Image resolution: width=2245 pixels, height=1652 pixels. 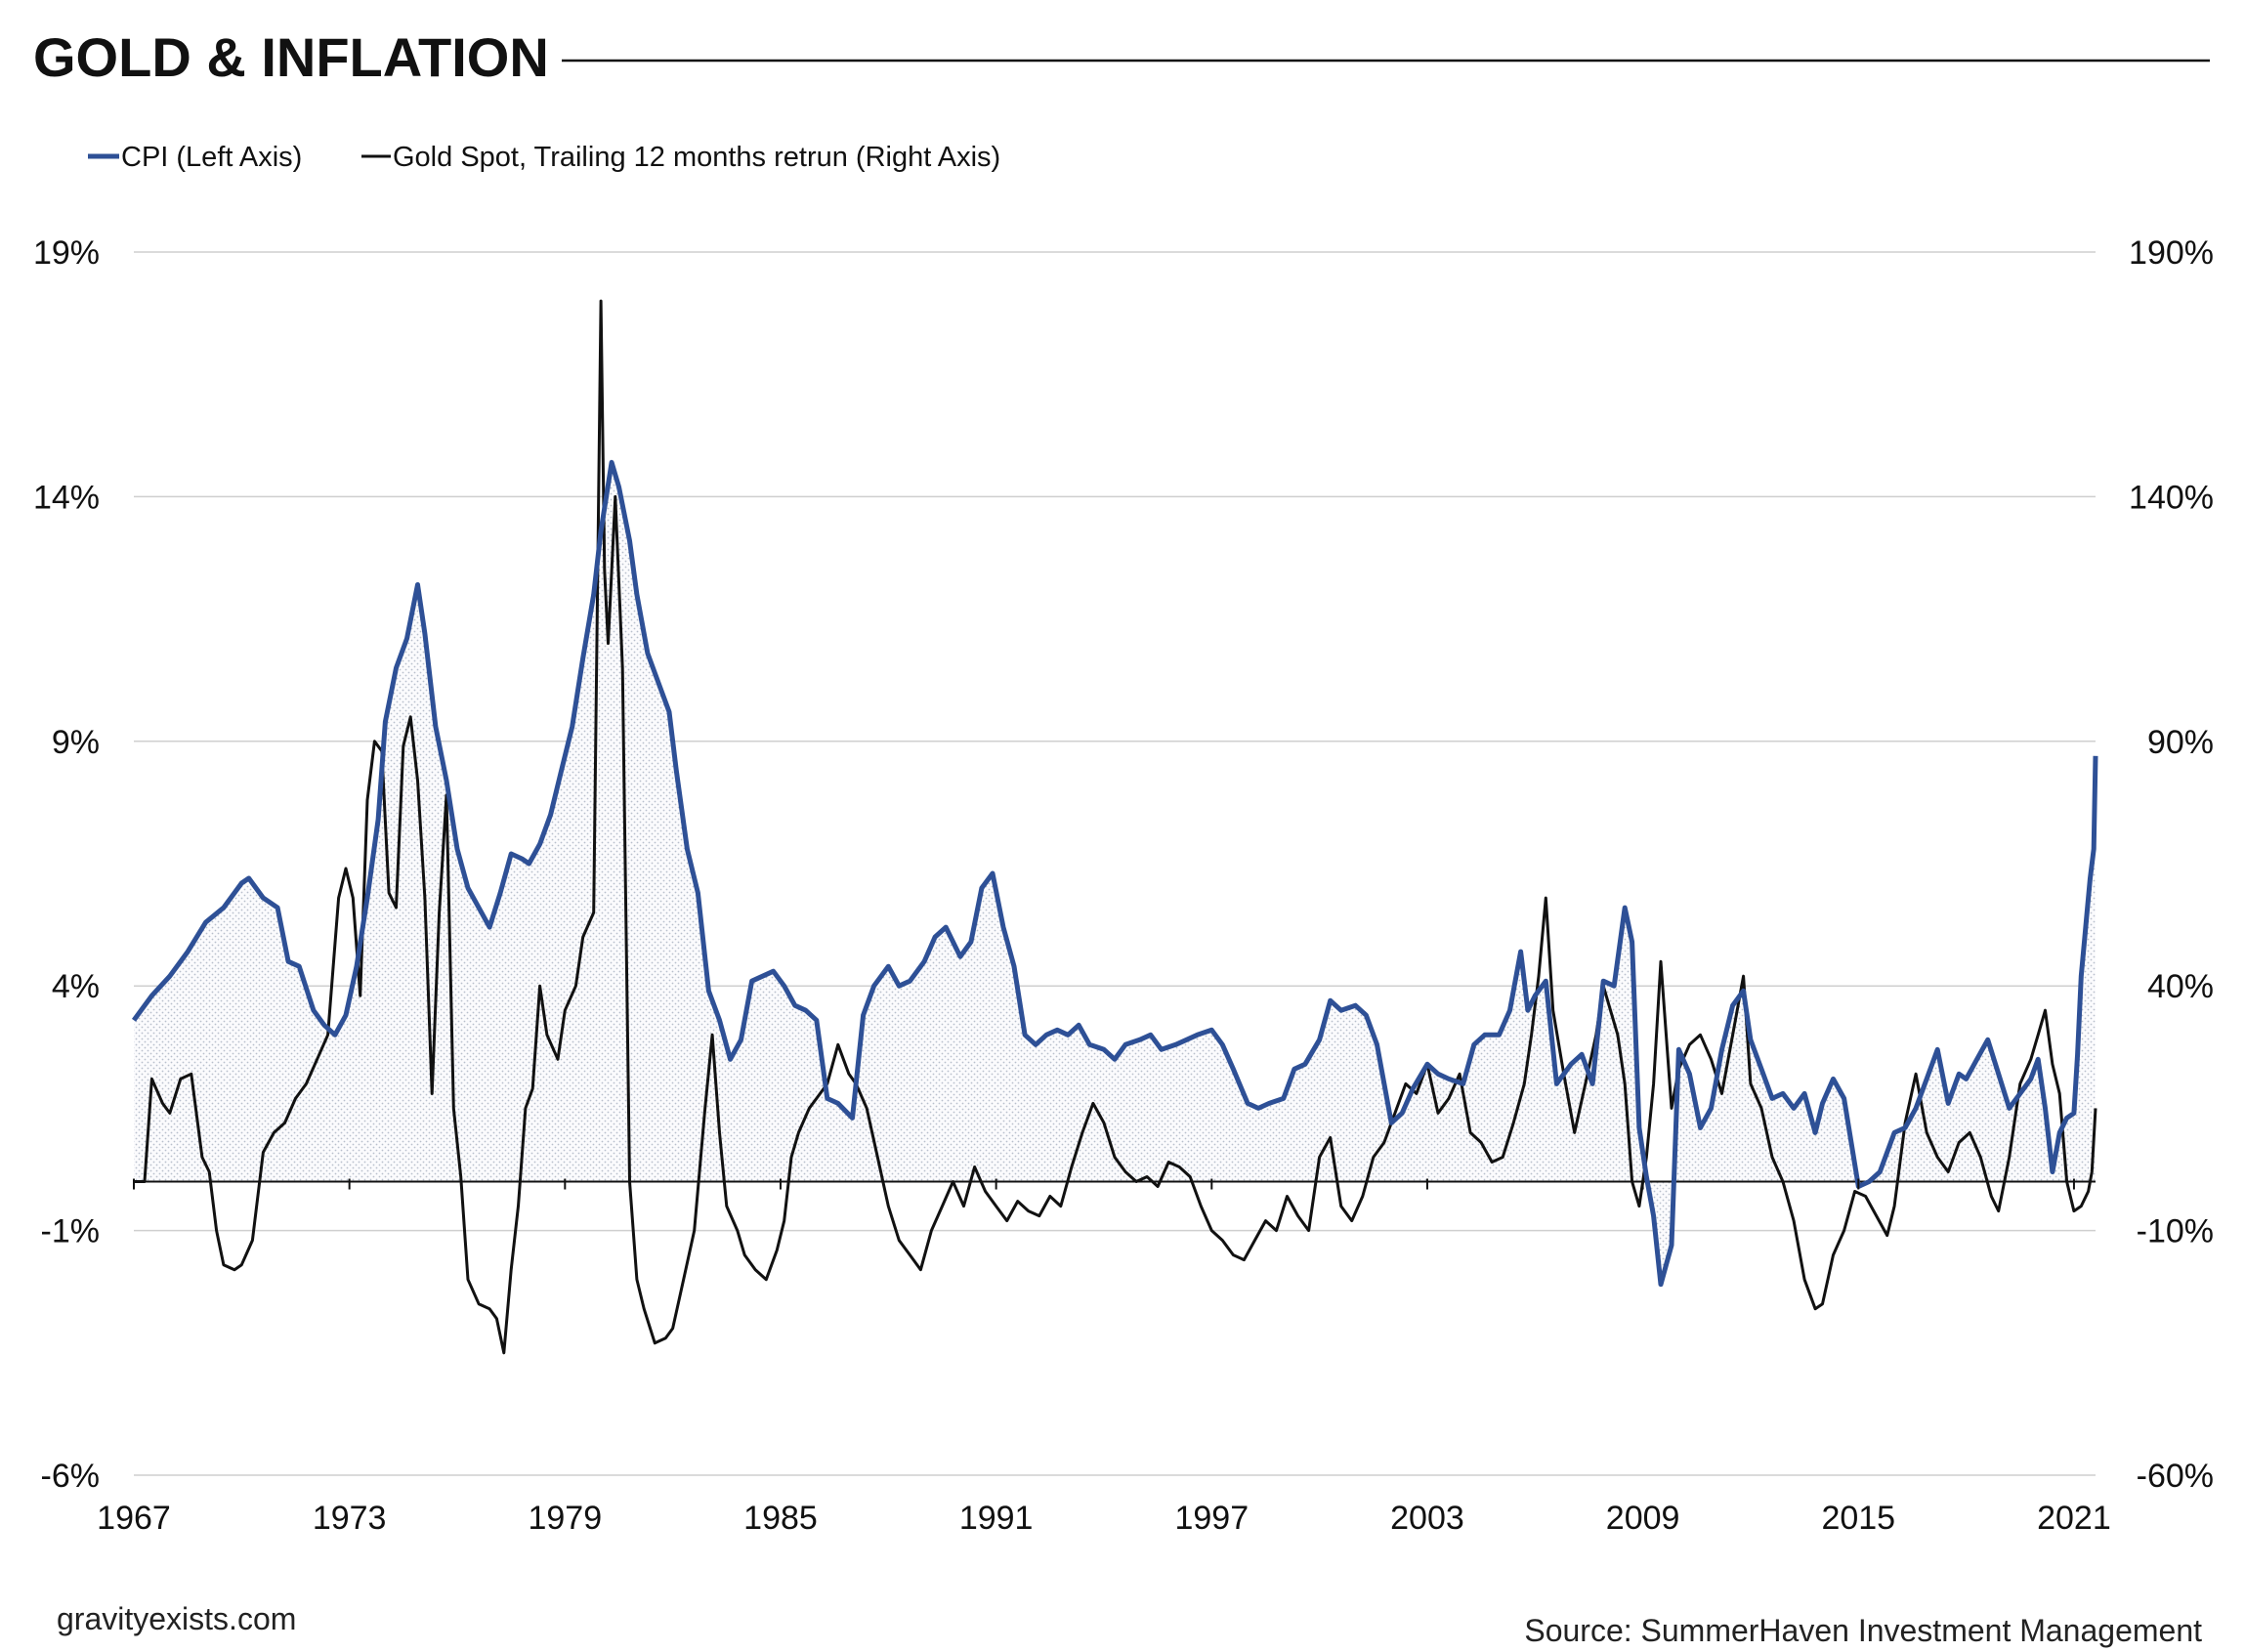 What do you see at coordinates (66, 864) in the screenshot?
I see `left-axis-ticks: 19% 14% 9% 4% -1% -6%` at bounding box center [66, 864].